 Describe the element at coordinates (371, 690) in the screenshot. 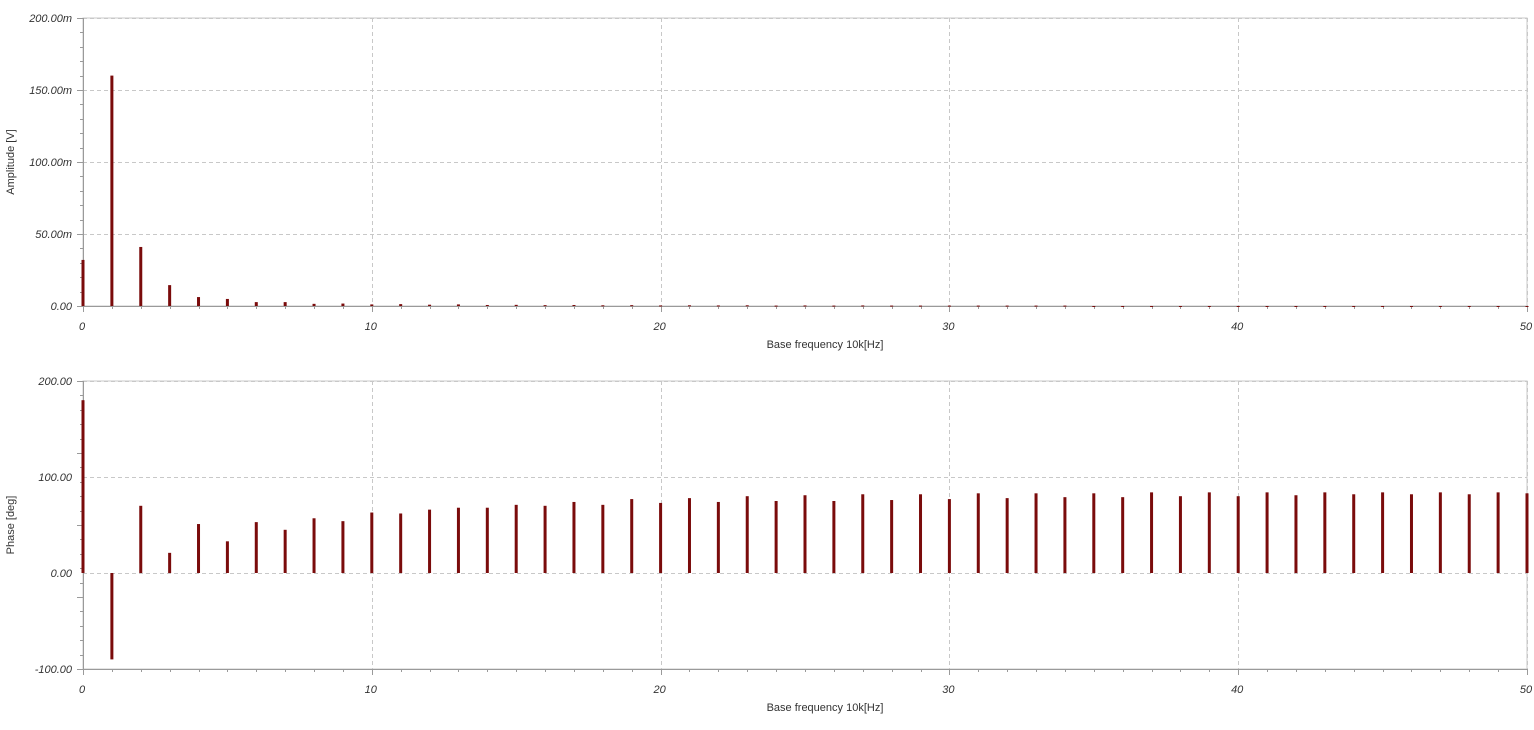

I see `phase-x-tick-label: 10` at that location.